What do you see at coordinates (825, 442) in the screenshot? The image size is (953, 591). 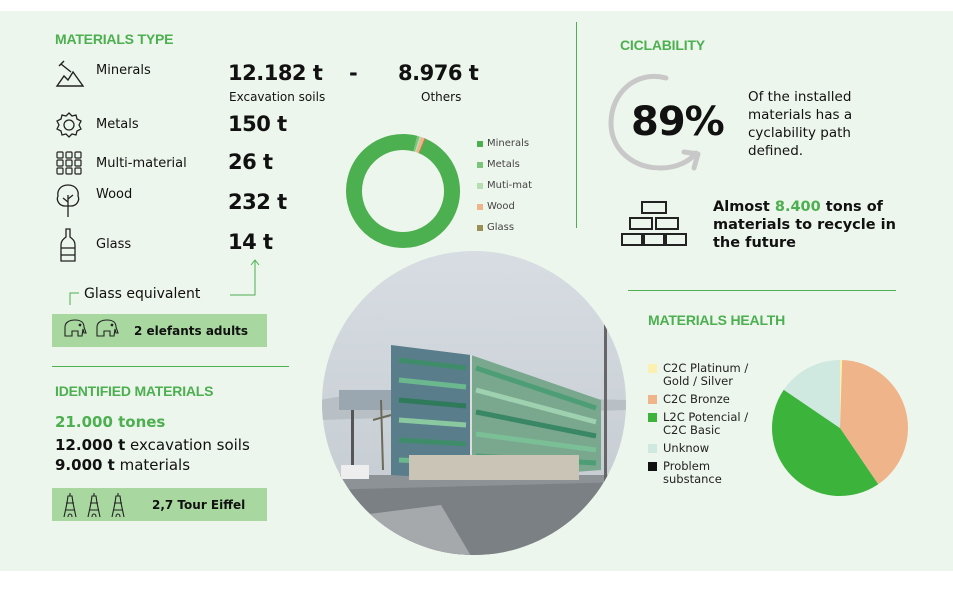 I see `pie-slice-l2c` at bounding box center [825, 442].